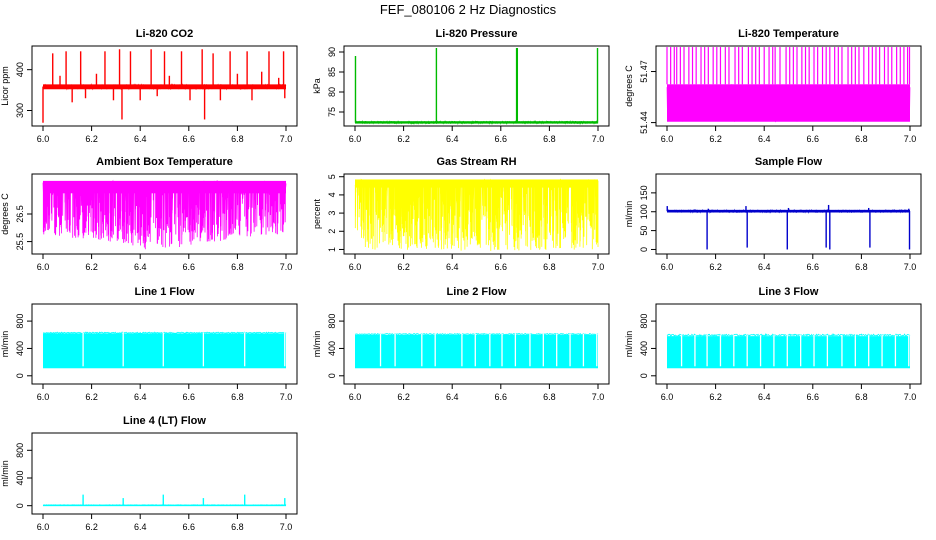  I want to click on y-tick-label: 75, so click(332, 112).